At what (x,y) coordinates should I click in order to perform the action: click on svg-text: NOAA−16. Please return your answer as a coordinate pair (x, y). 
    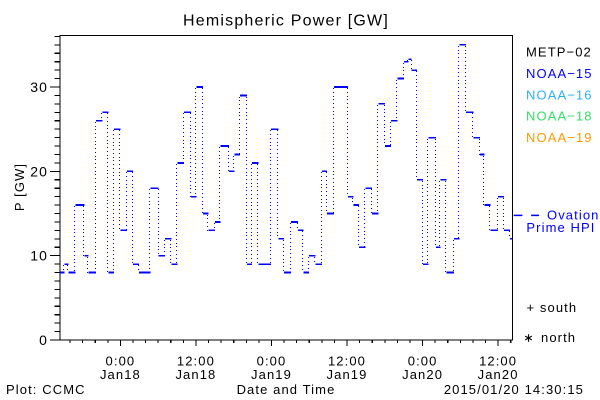
    Looking at the image, I should click on (559, 94).